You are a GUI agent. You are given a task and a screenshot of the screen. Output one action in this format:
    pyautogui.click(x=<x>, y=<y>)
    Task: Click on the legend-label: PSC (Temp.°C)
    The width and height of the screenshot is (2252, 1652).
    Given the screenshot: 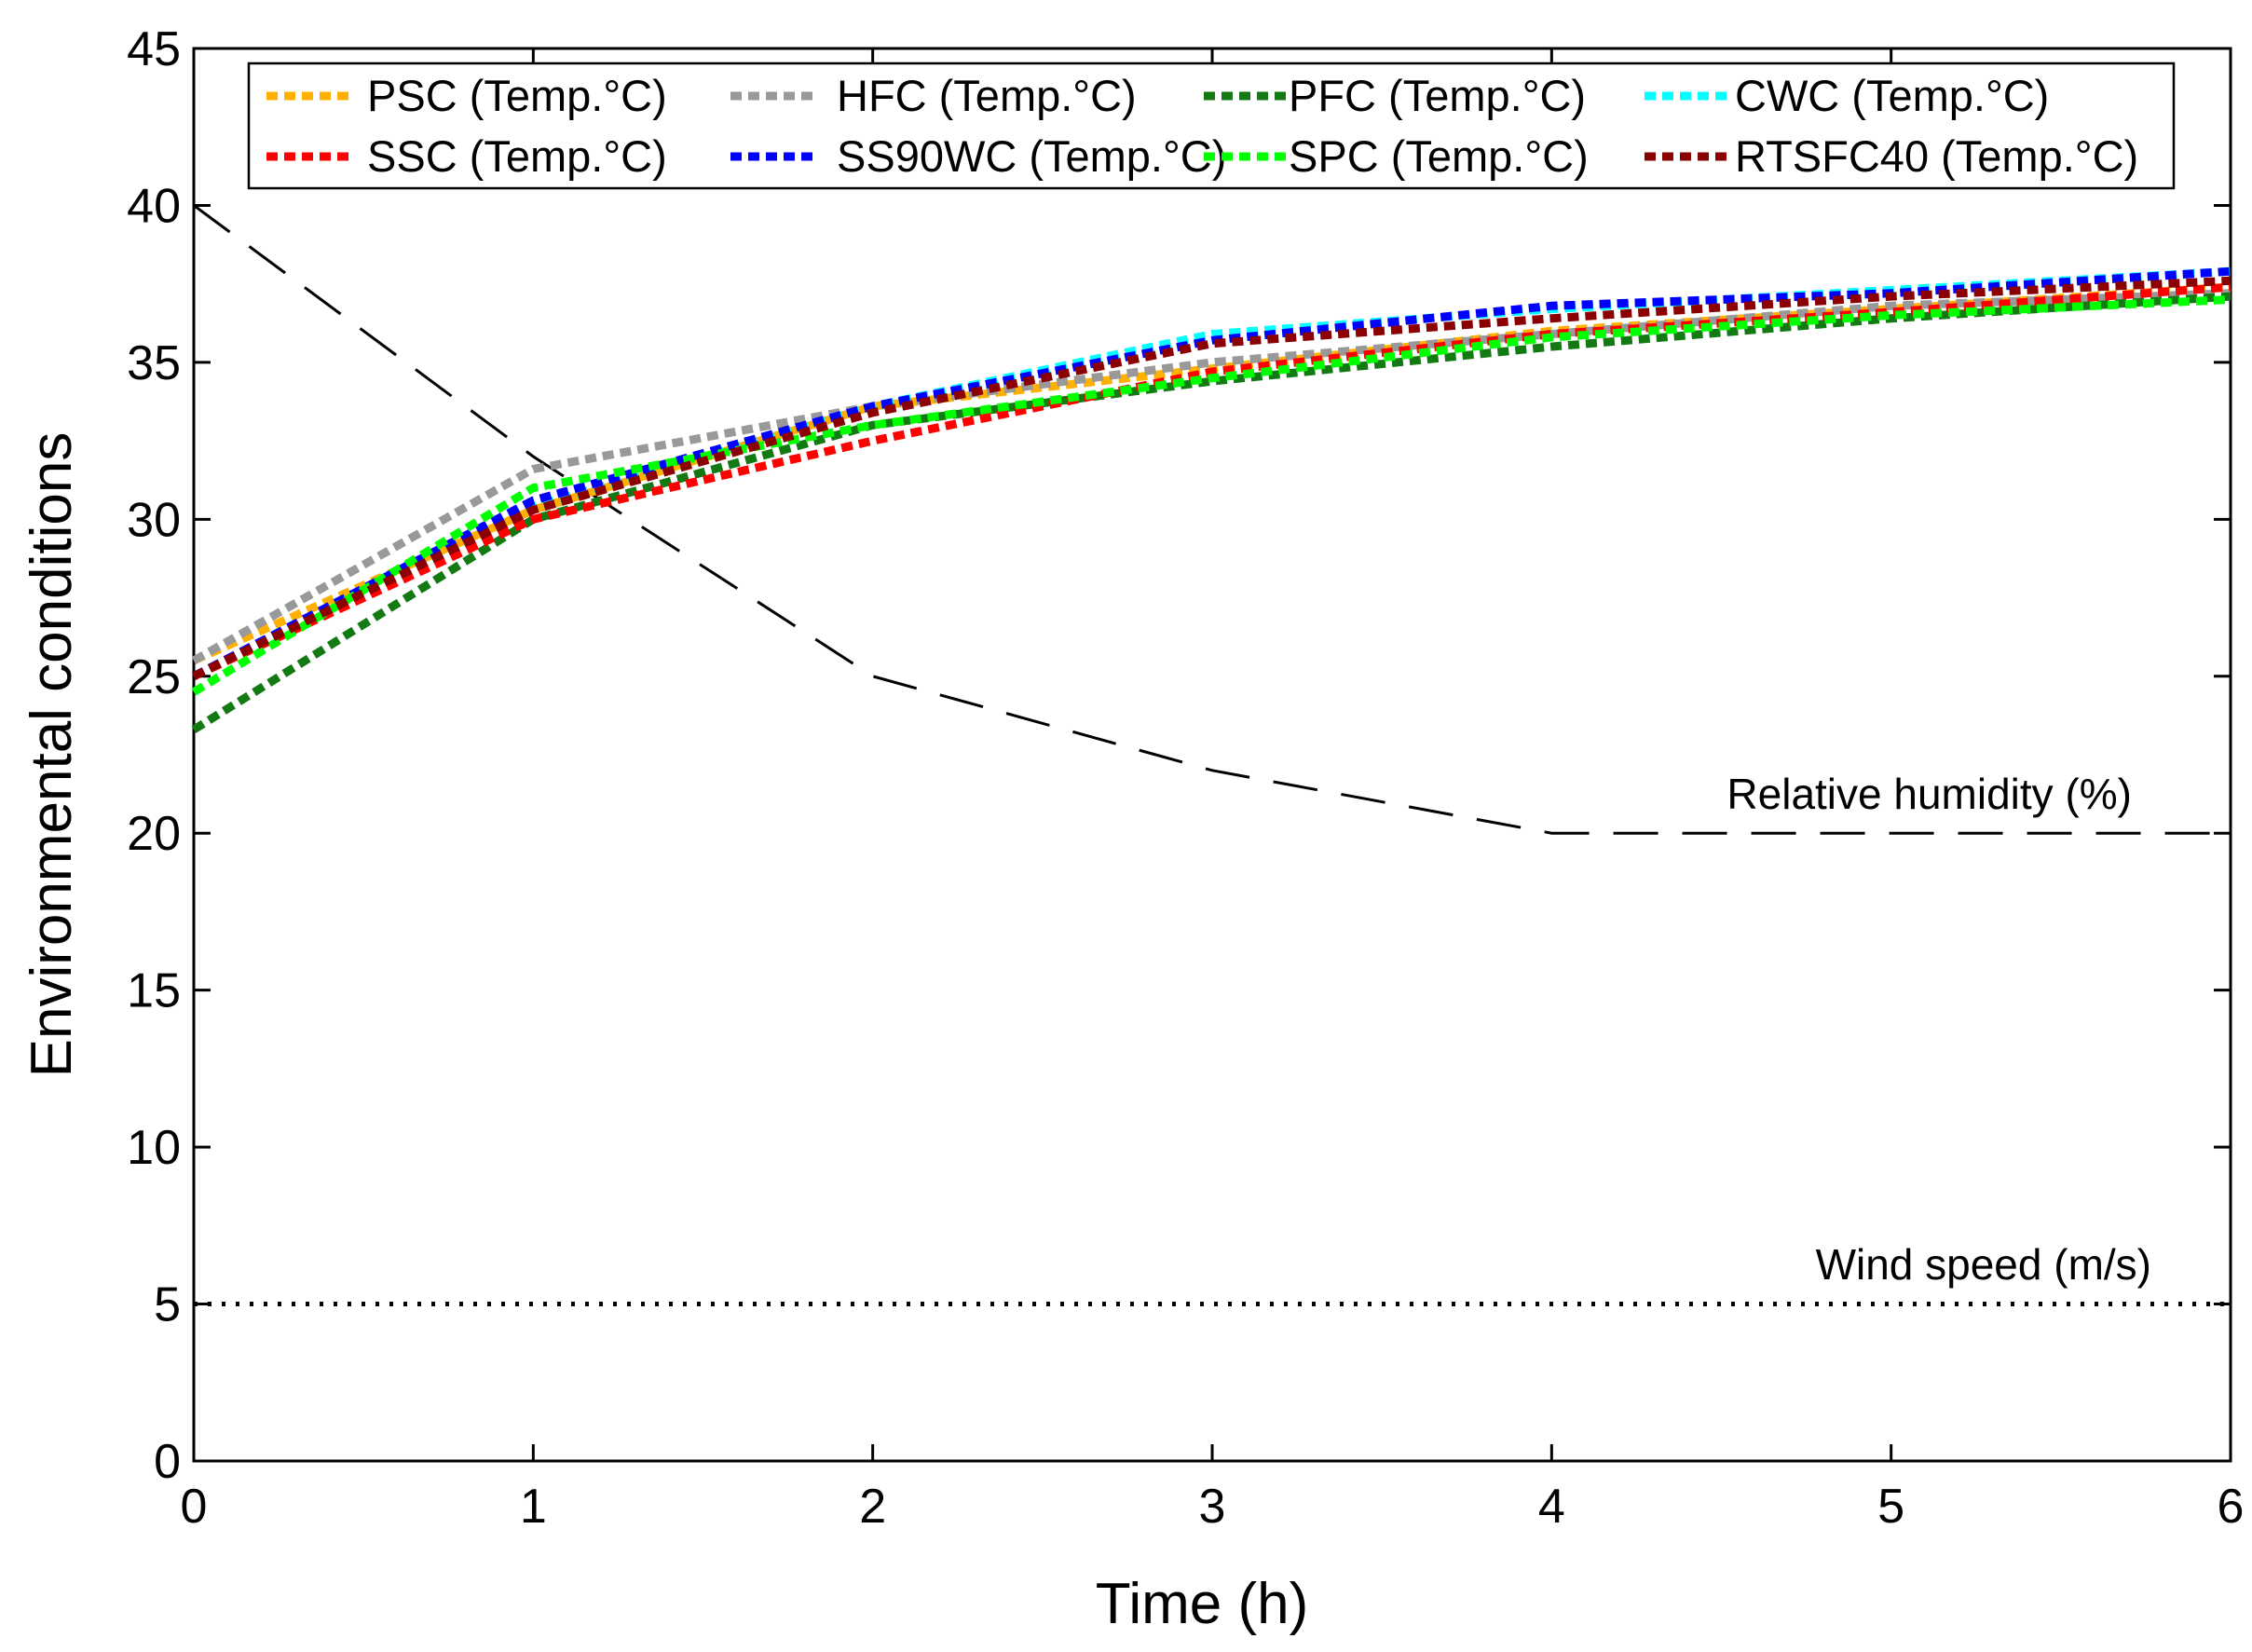 What is the action you would take?
    pyautogui.click(x=517, y=95)
    